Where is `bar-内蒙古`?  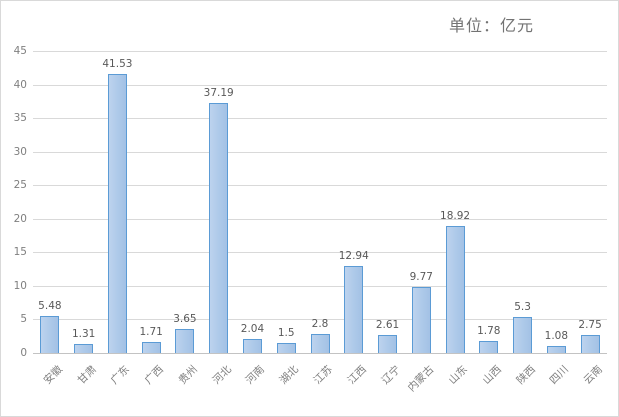
bar-内蒙古 is located at coordinates (421, 320).